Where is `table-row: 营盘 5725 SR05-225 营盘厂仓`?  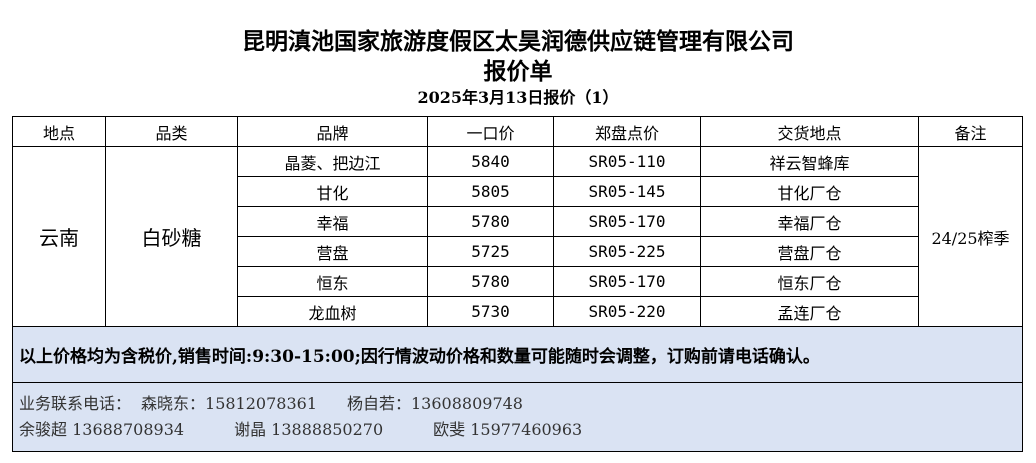
table-row: 营盘 5725 SR05-225 营盘厂仓 is located at coordinates (518, 251).